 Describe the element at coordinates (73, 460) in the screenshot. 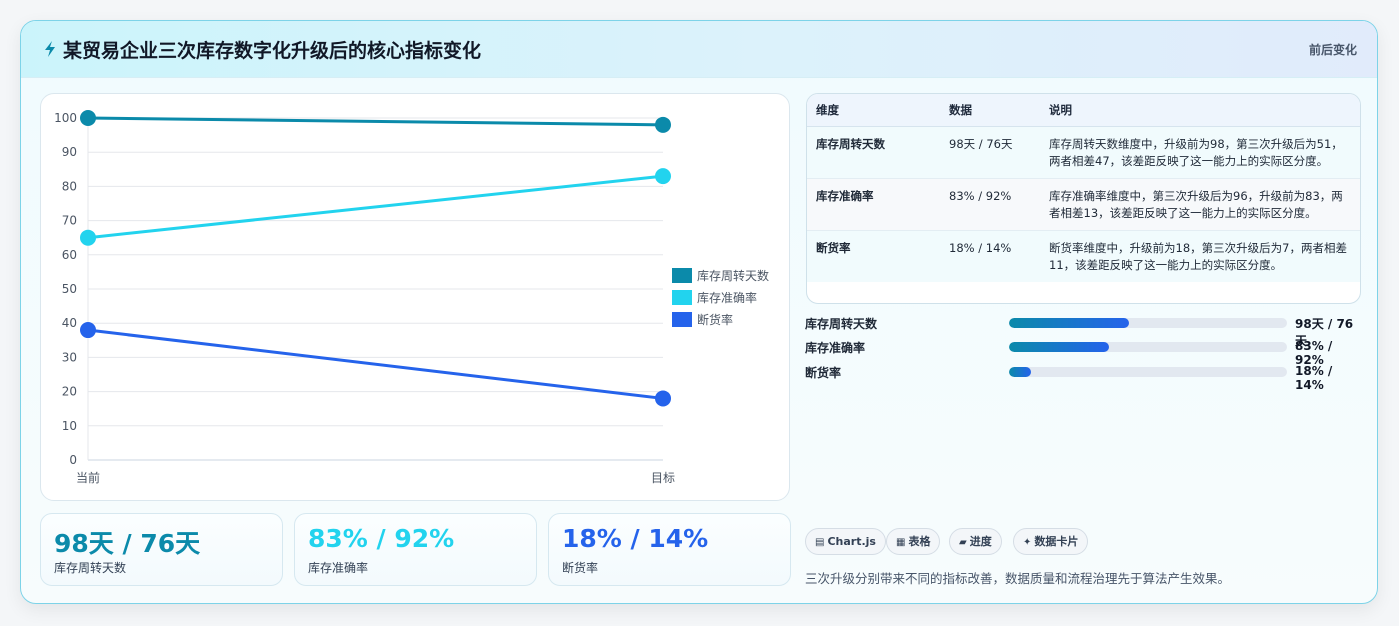

I see `y-tick-label: 0` at that location.